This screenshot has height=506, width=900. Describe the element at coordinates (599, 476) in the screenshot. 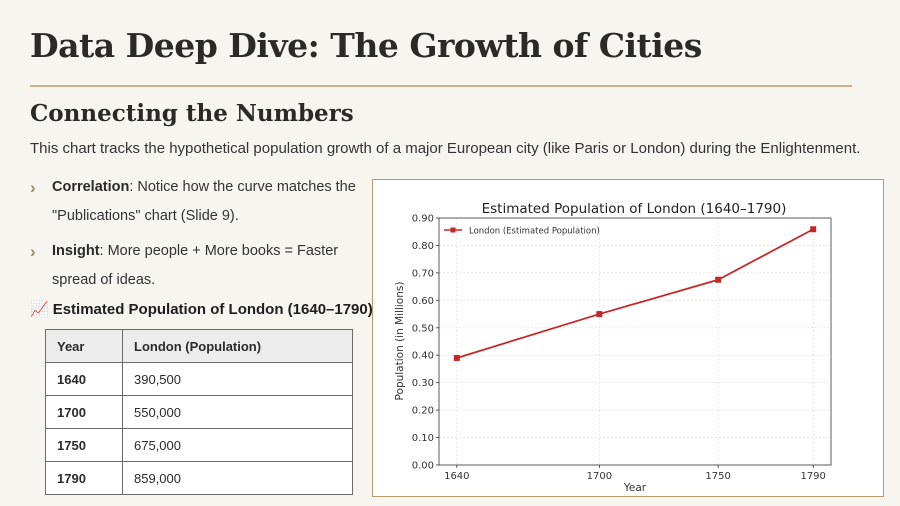

I see `x-tick-label: 1700` at that location.